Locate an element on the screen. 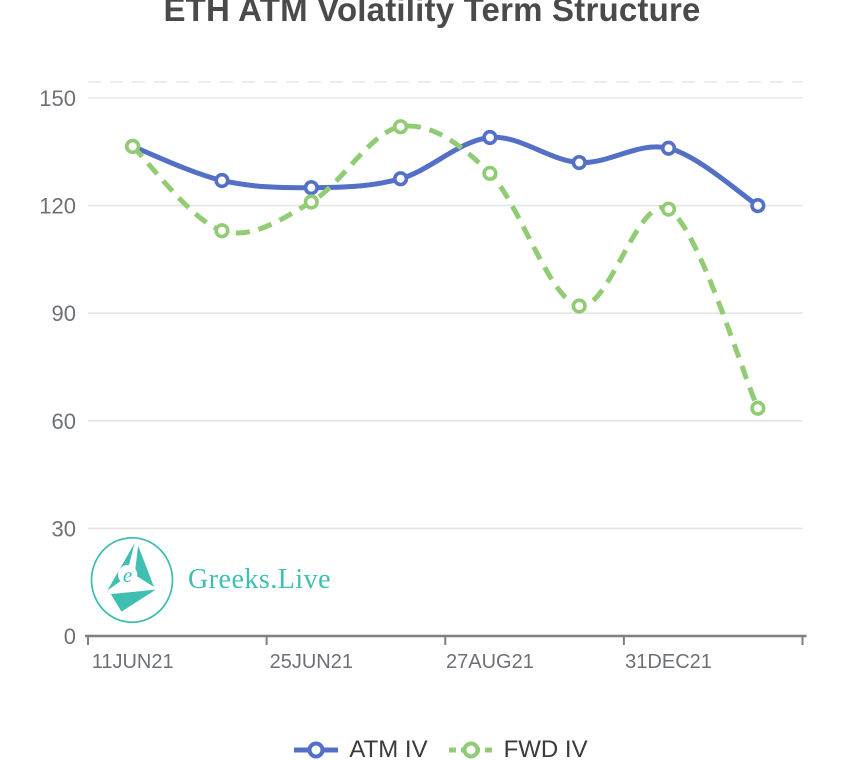 The image size is (864, 760). y-axis-tick-label-90: 90 is located at coordinates (64, 313).